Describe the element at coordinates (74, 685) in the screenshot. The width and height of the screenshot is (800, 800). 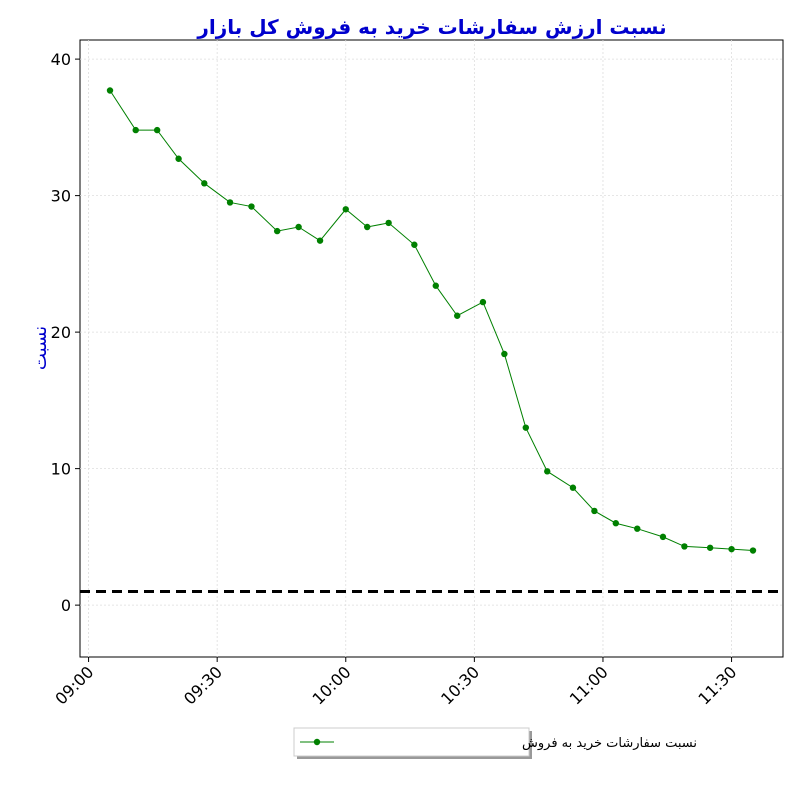
I see `x-tick-label: 09:00` at that location.